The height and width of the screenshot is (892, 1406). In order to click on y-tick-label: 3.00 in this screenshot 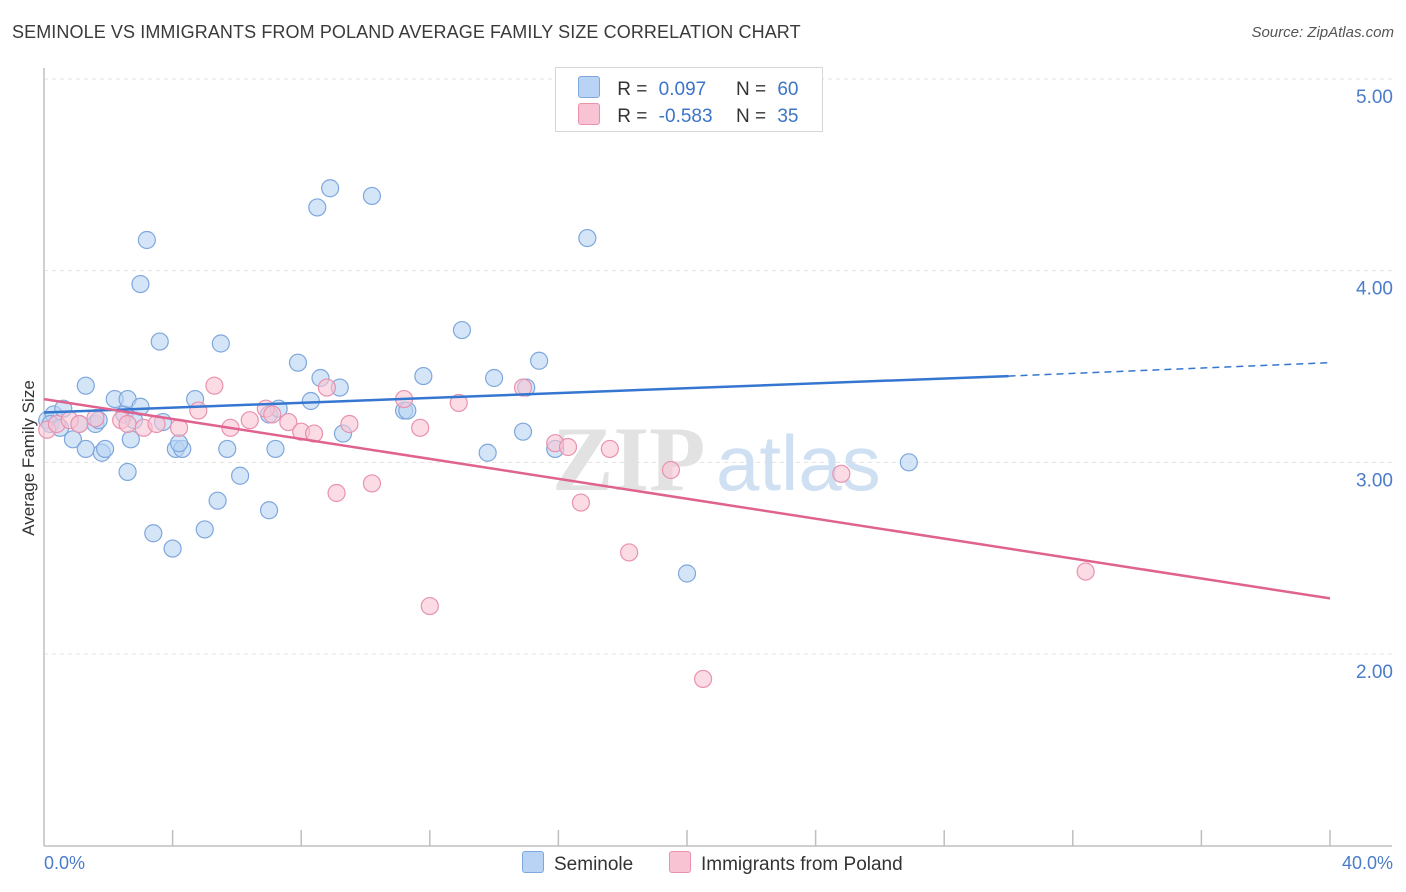, I will do `click(1374, 480)`.